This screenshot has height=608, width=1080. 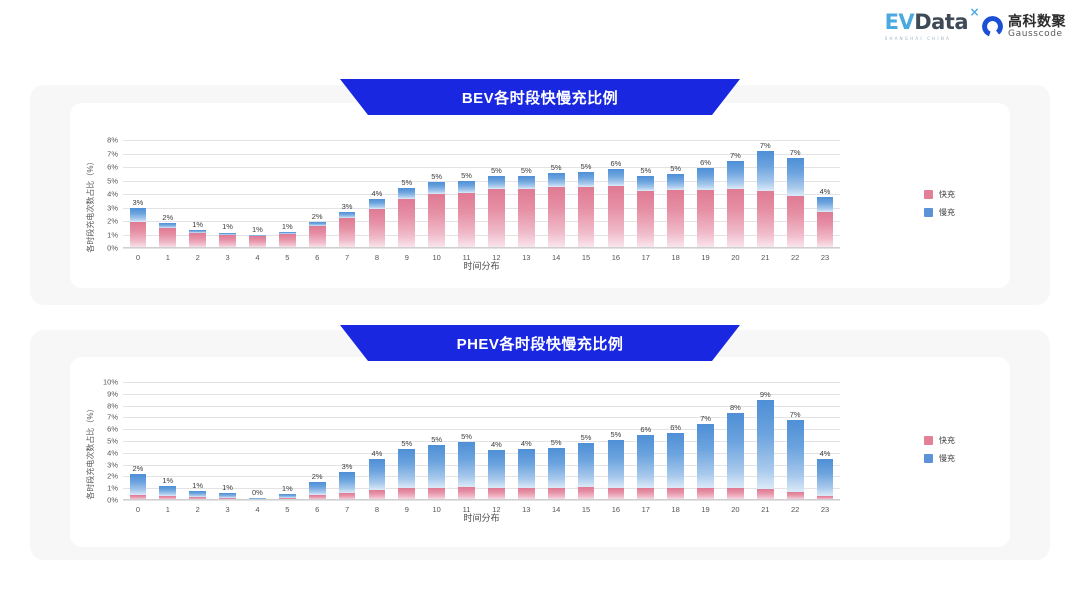 What do you see at coordinates (795, 415) in the screenshot?
I see `phev-bar-data-label: 7%` at bounding box center [795, 415].